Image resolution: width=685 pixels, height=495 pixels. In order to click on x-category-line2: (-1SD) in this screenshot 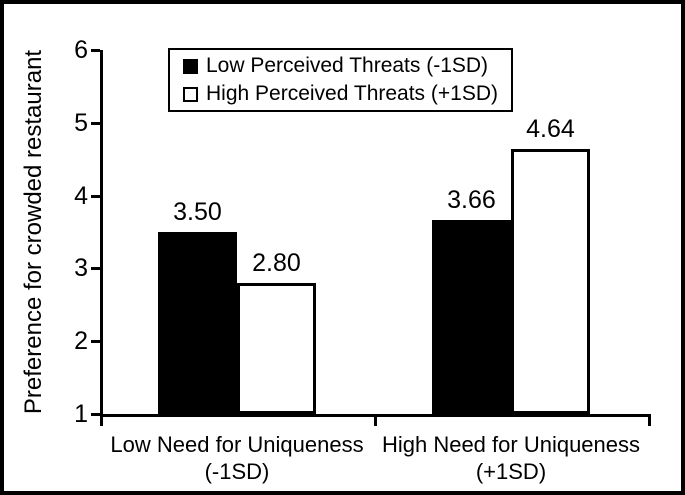, I will do `click(237, 471)`.